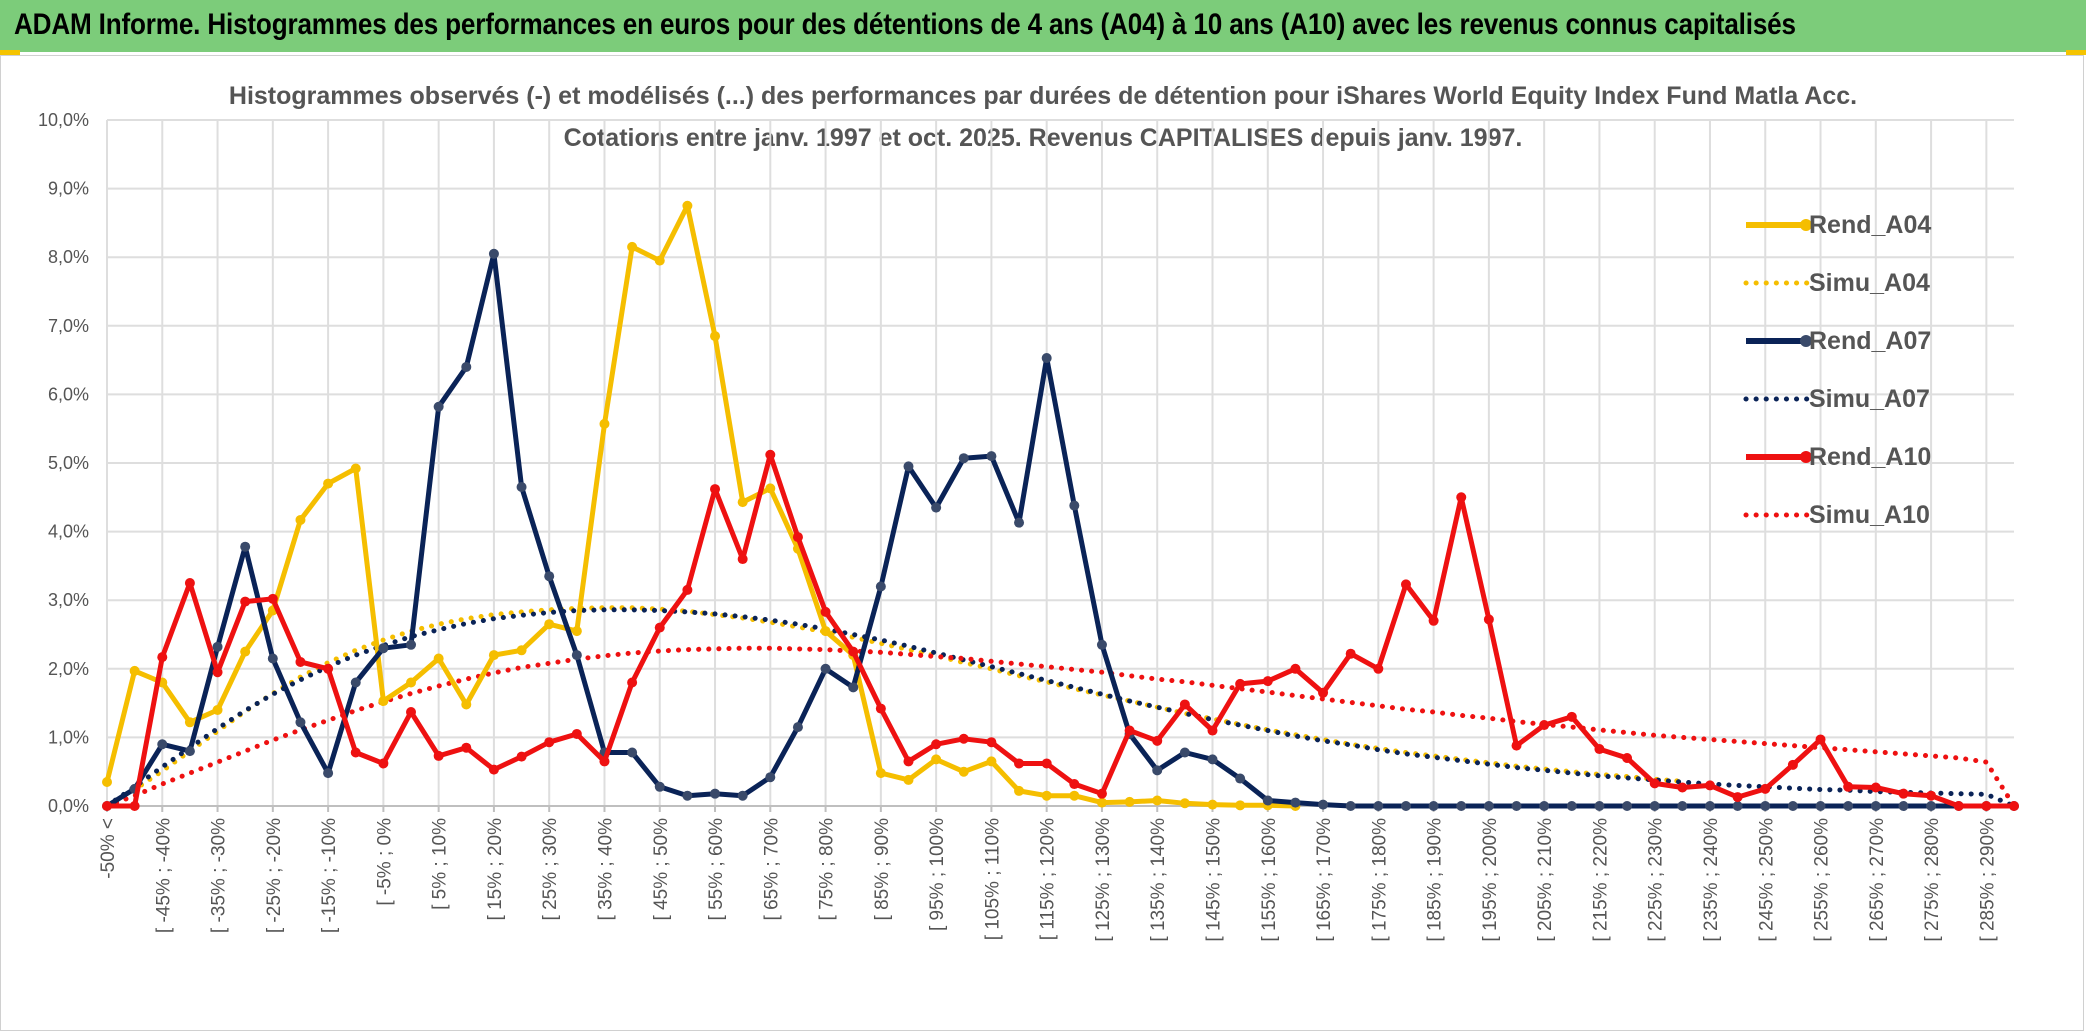 The image size is (2086, 1033). What do you see at coordinates (1214, 880) in the screenshot?
I see `x-tick-label: [ 145% ; 150%` at bounding box center [1214, 880].